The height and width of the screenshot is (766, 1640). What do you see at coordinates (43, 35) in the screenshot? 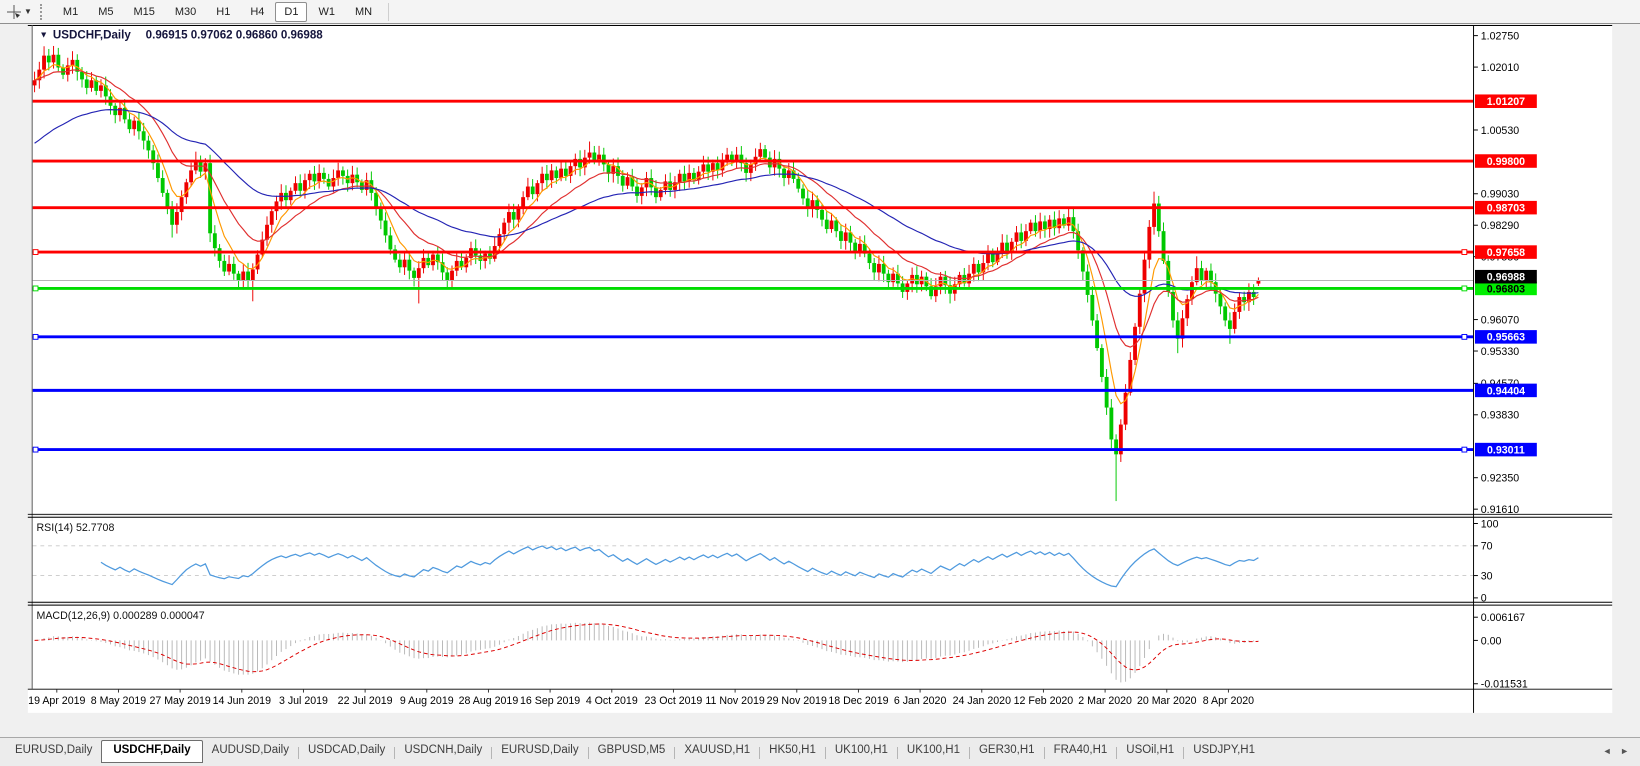
I see `chart-title-marker: ▼` at bounding box center [43, 35].